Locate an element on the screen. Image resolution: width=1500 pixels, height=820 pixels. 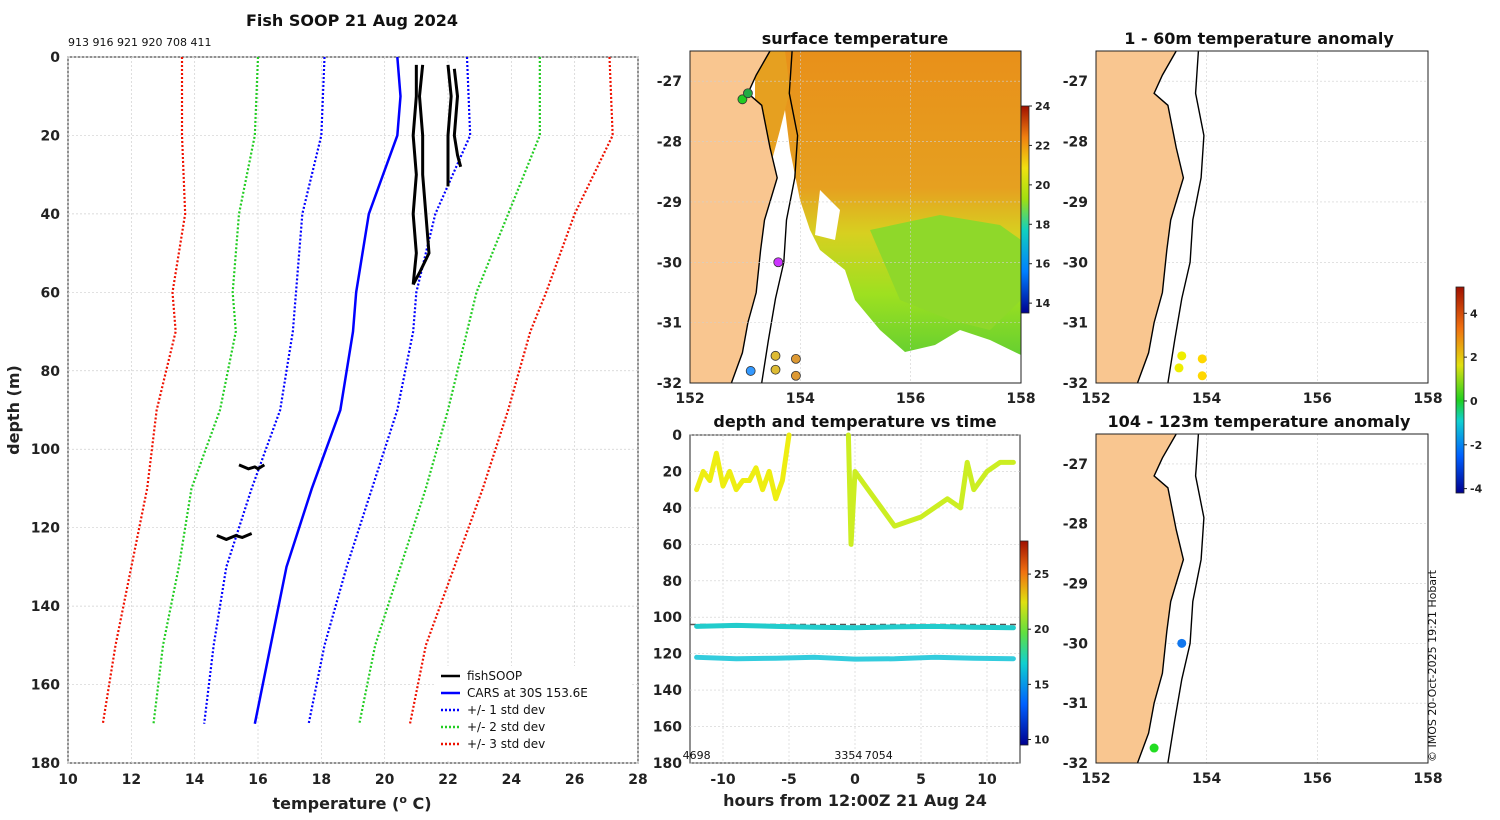
depth-time-colorbar-ticks: 10 15 20 25 is located at coordinates (1039, 657).